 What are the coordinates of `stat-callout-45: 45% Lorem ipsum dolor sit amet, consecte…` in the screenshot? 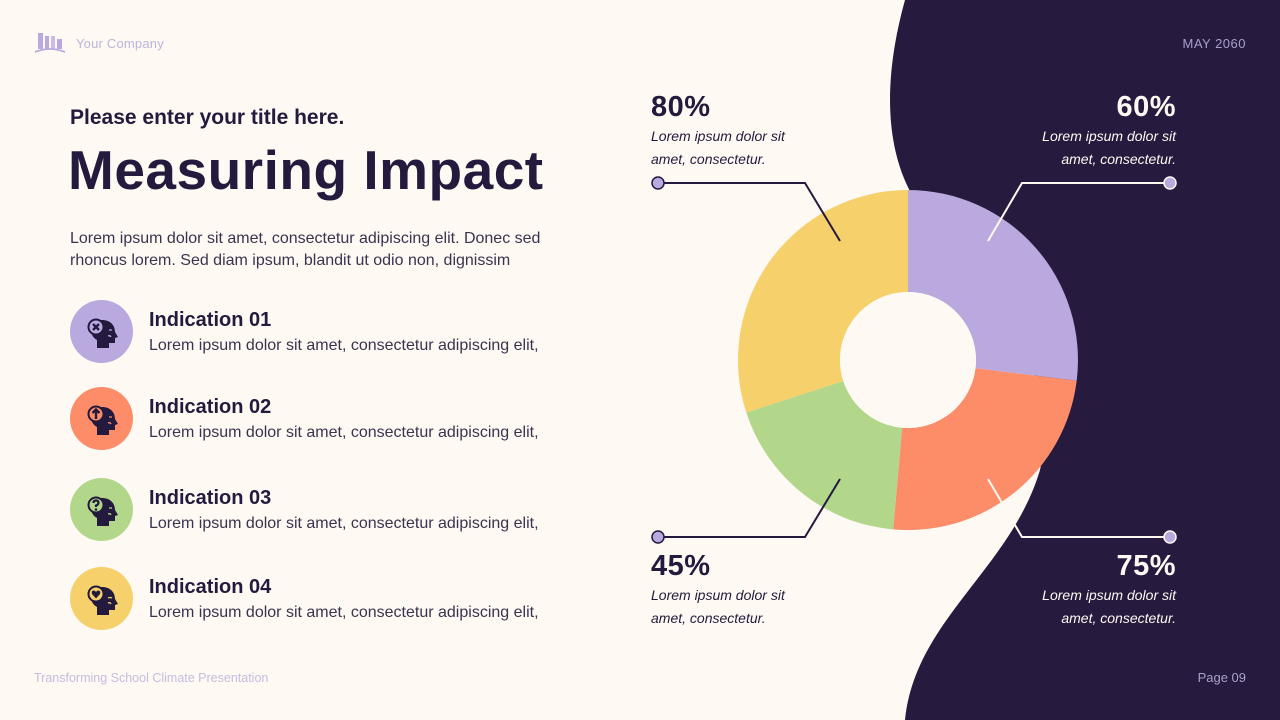 It's located at (741, 589).